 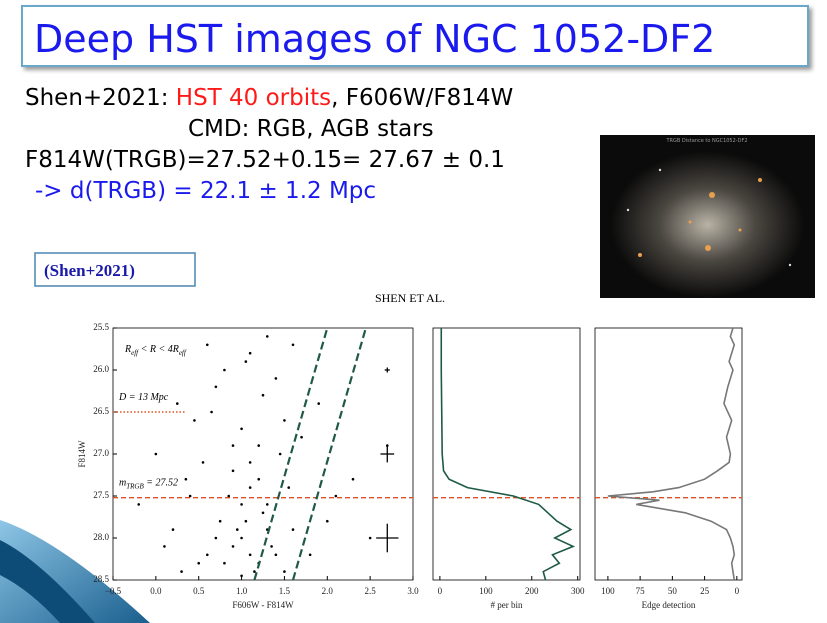 What do you see at coordinates (673, 591) in the screenshot?
I see `x-tick-label: 50` at bounding box center [673, 591].